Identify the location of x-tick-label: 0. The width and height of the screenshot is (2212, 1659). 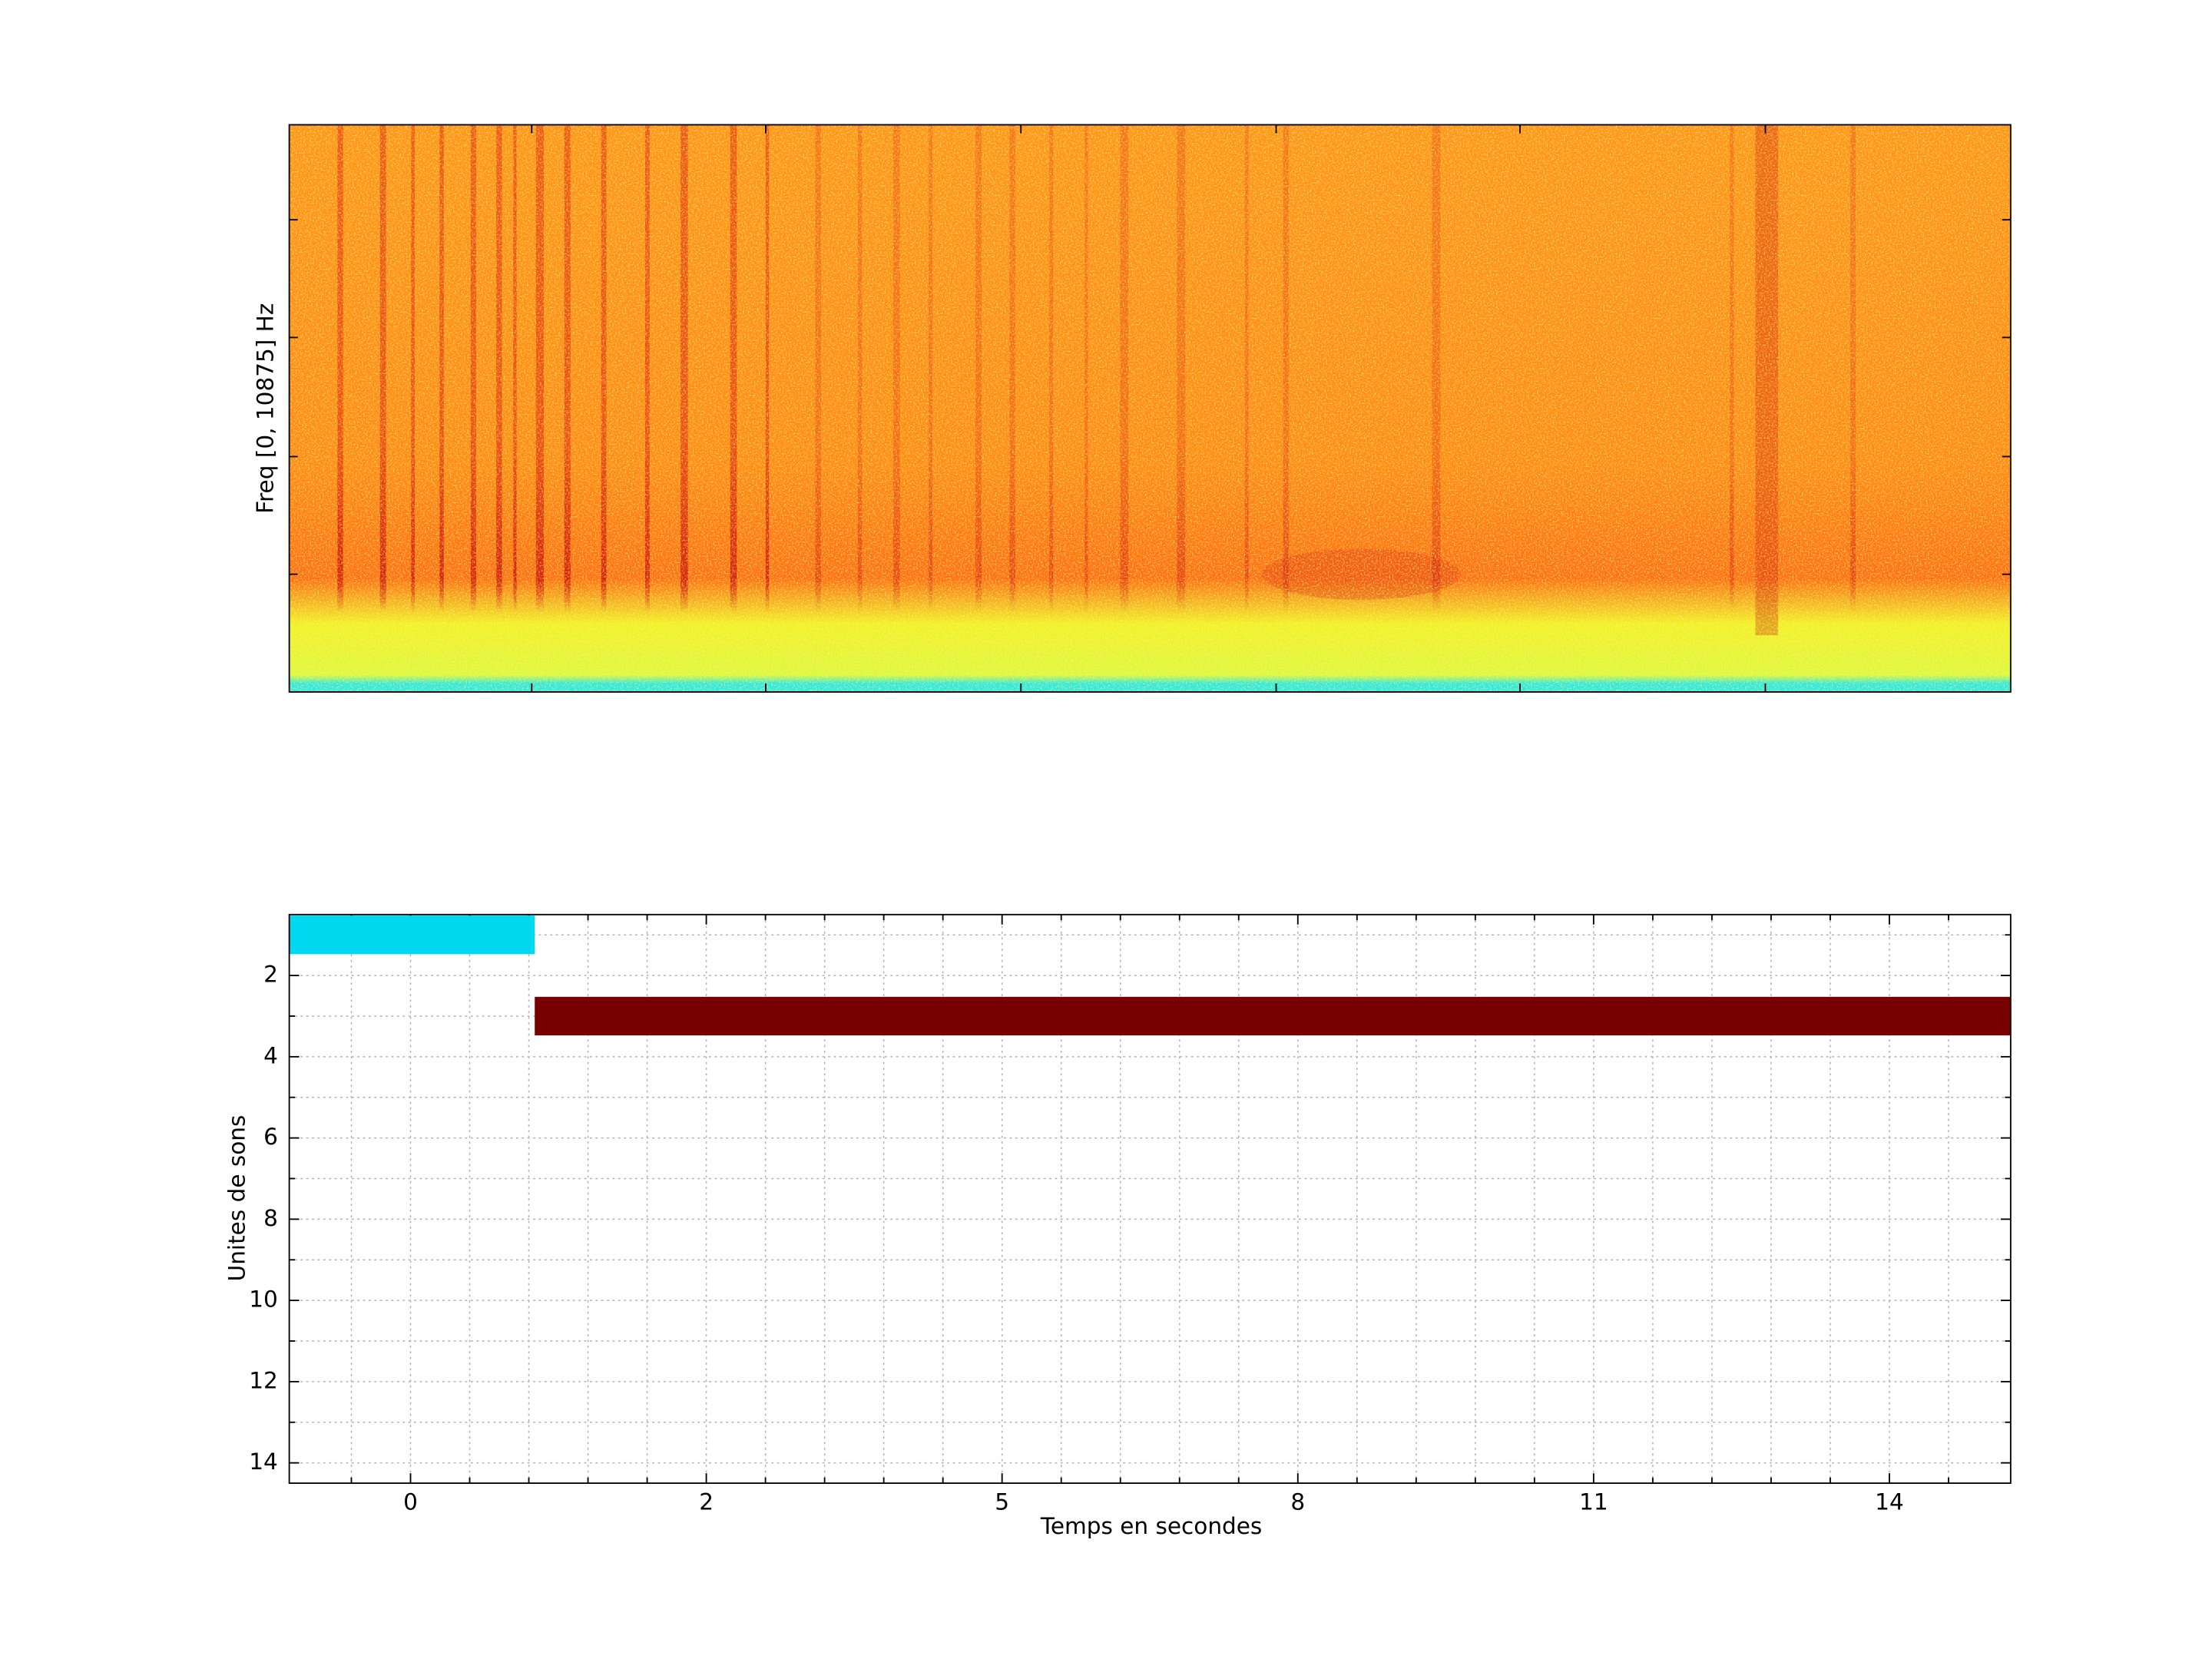
(411, 1502).